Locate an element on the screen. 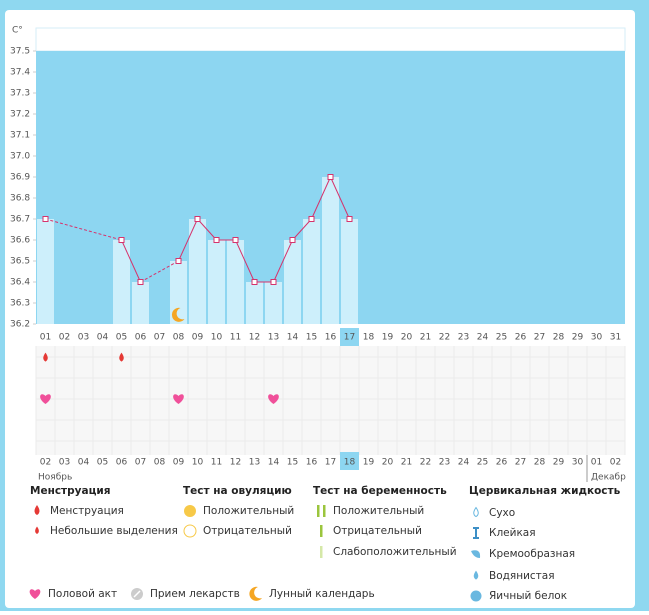 The height and width of the screenshot is (615, 649). legend-item: Слабоположительный is located at coordinates (395, 552).